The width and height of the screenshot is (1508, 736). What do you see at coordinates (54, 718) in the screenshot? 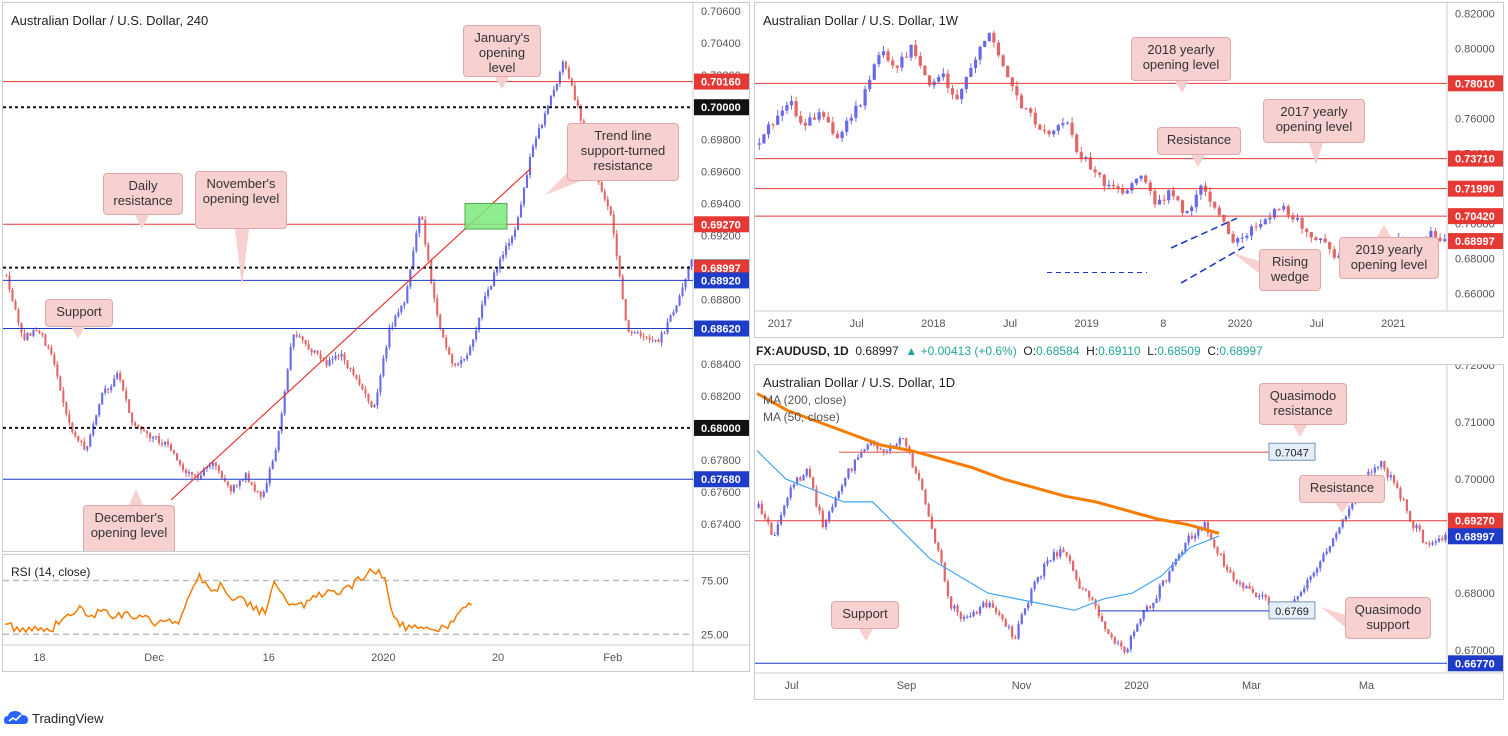
I see `tradingview-brand: TradingView` at bounding box center [54, 718].